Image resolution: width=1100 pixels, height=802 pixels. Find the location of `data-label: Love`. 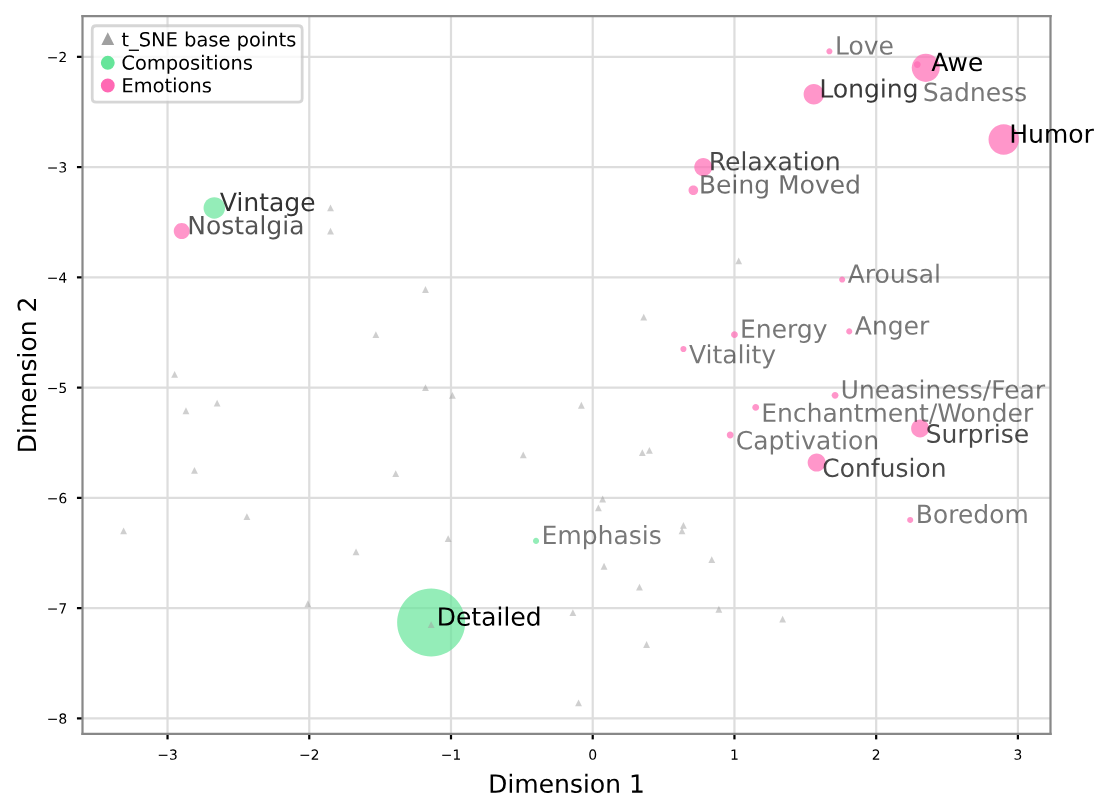

data-label: Love is located at coordinates (865, 45).